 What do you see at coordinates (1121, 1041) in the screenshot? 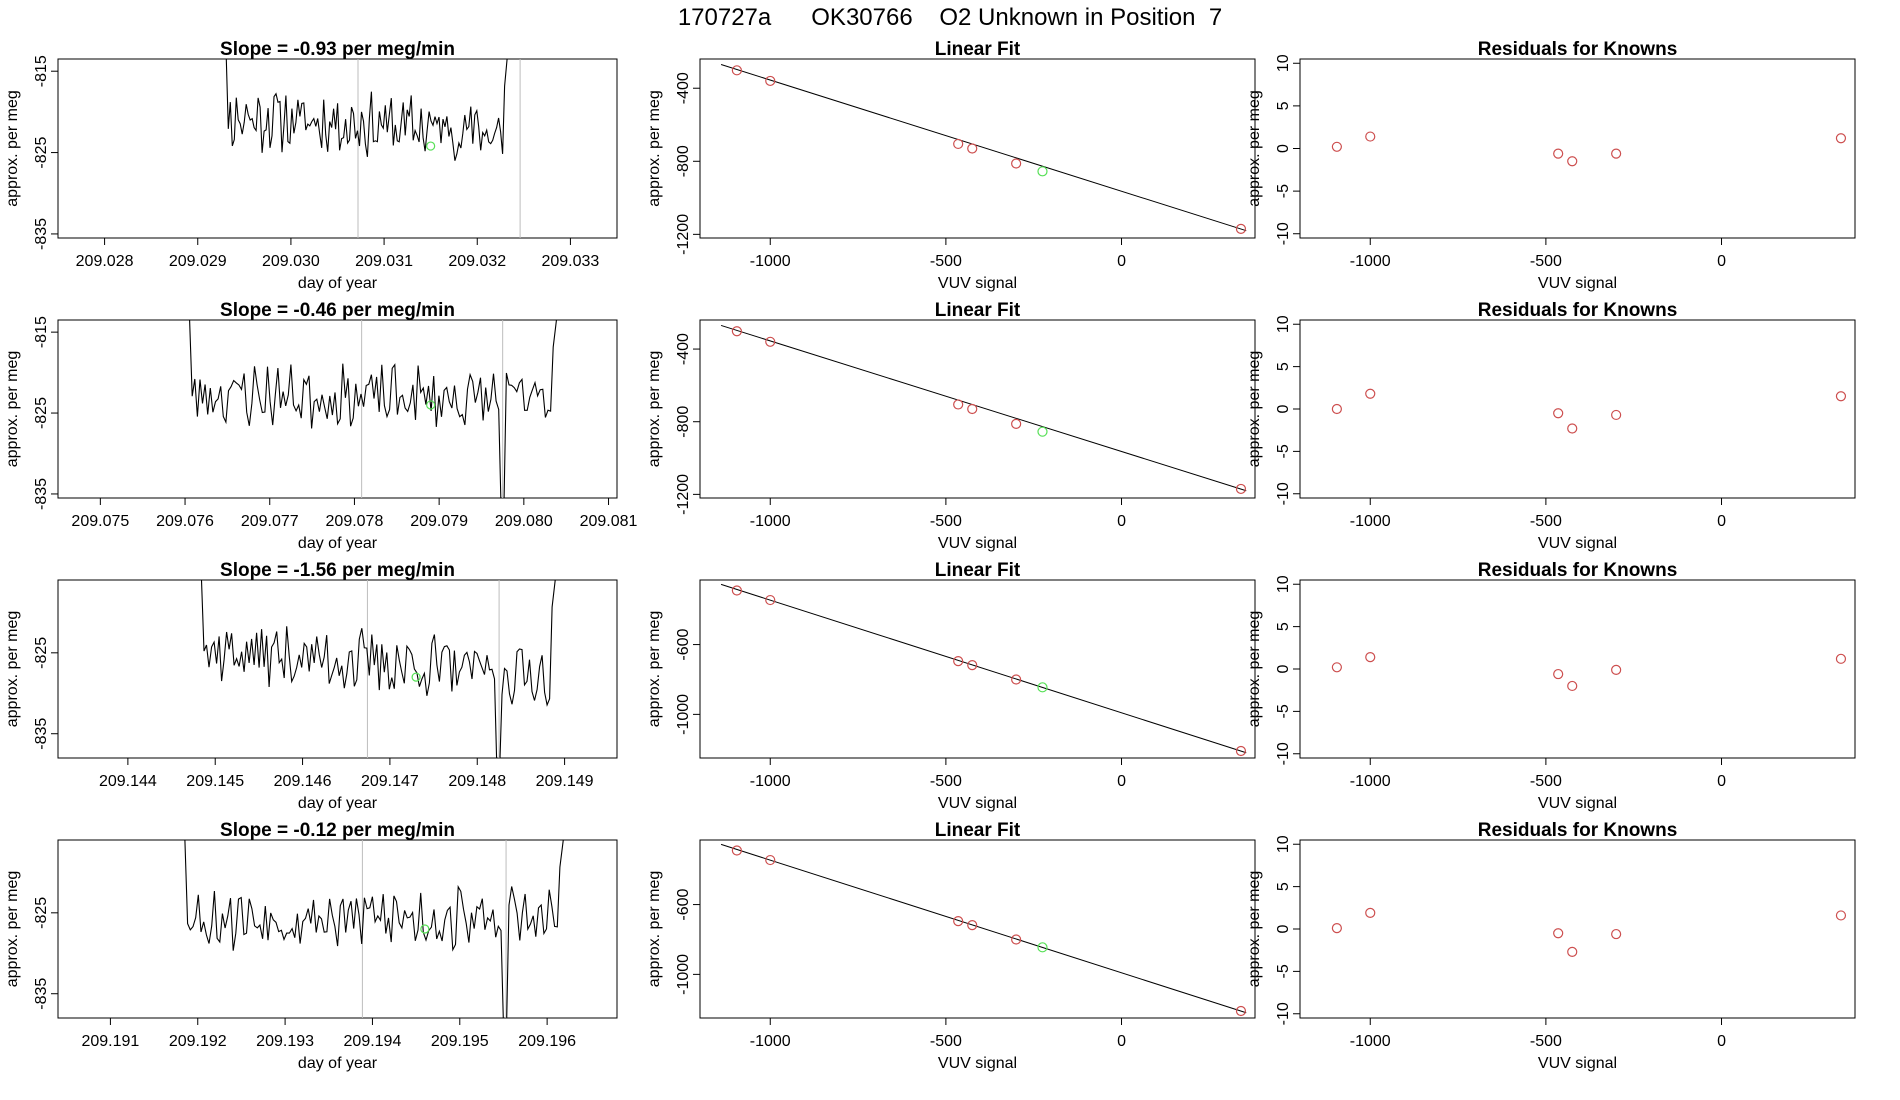
I see `x-tick-label: 0` at bounding box center [1121, 1041].